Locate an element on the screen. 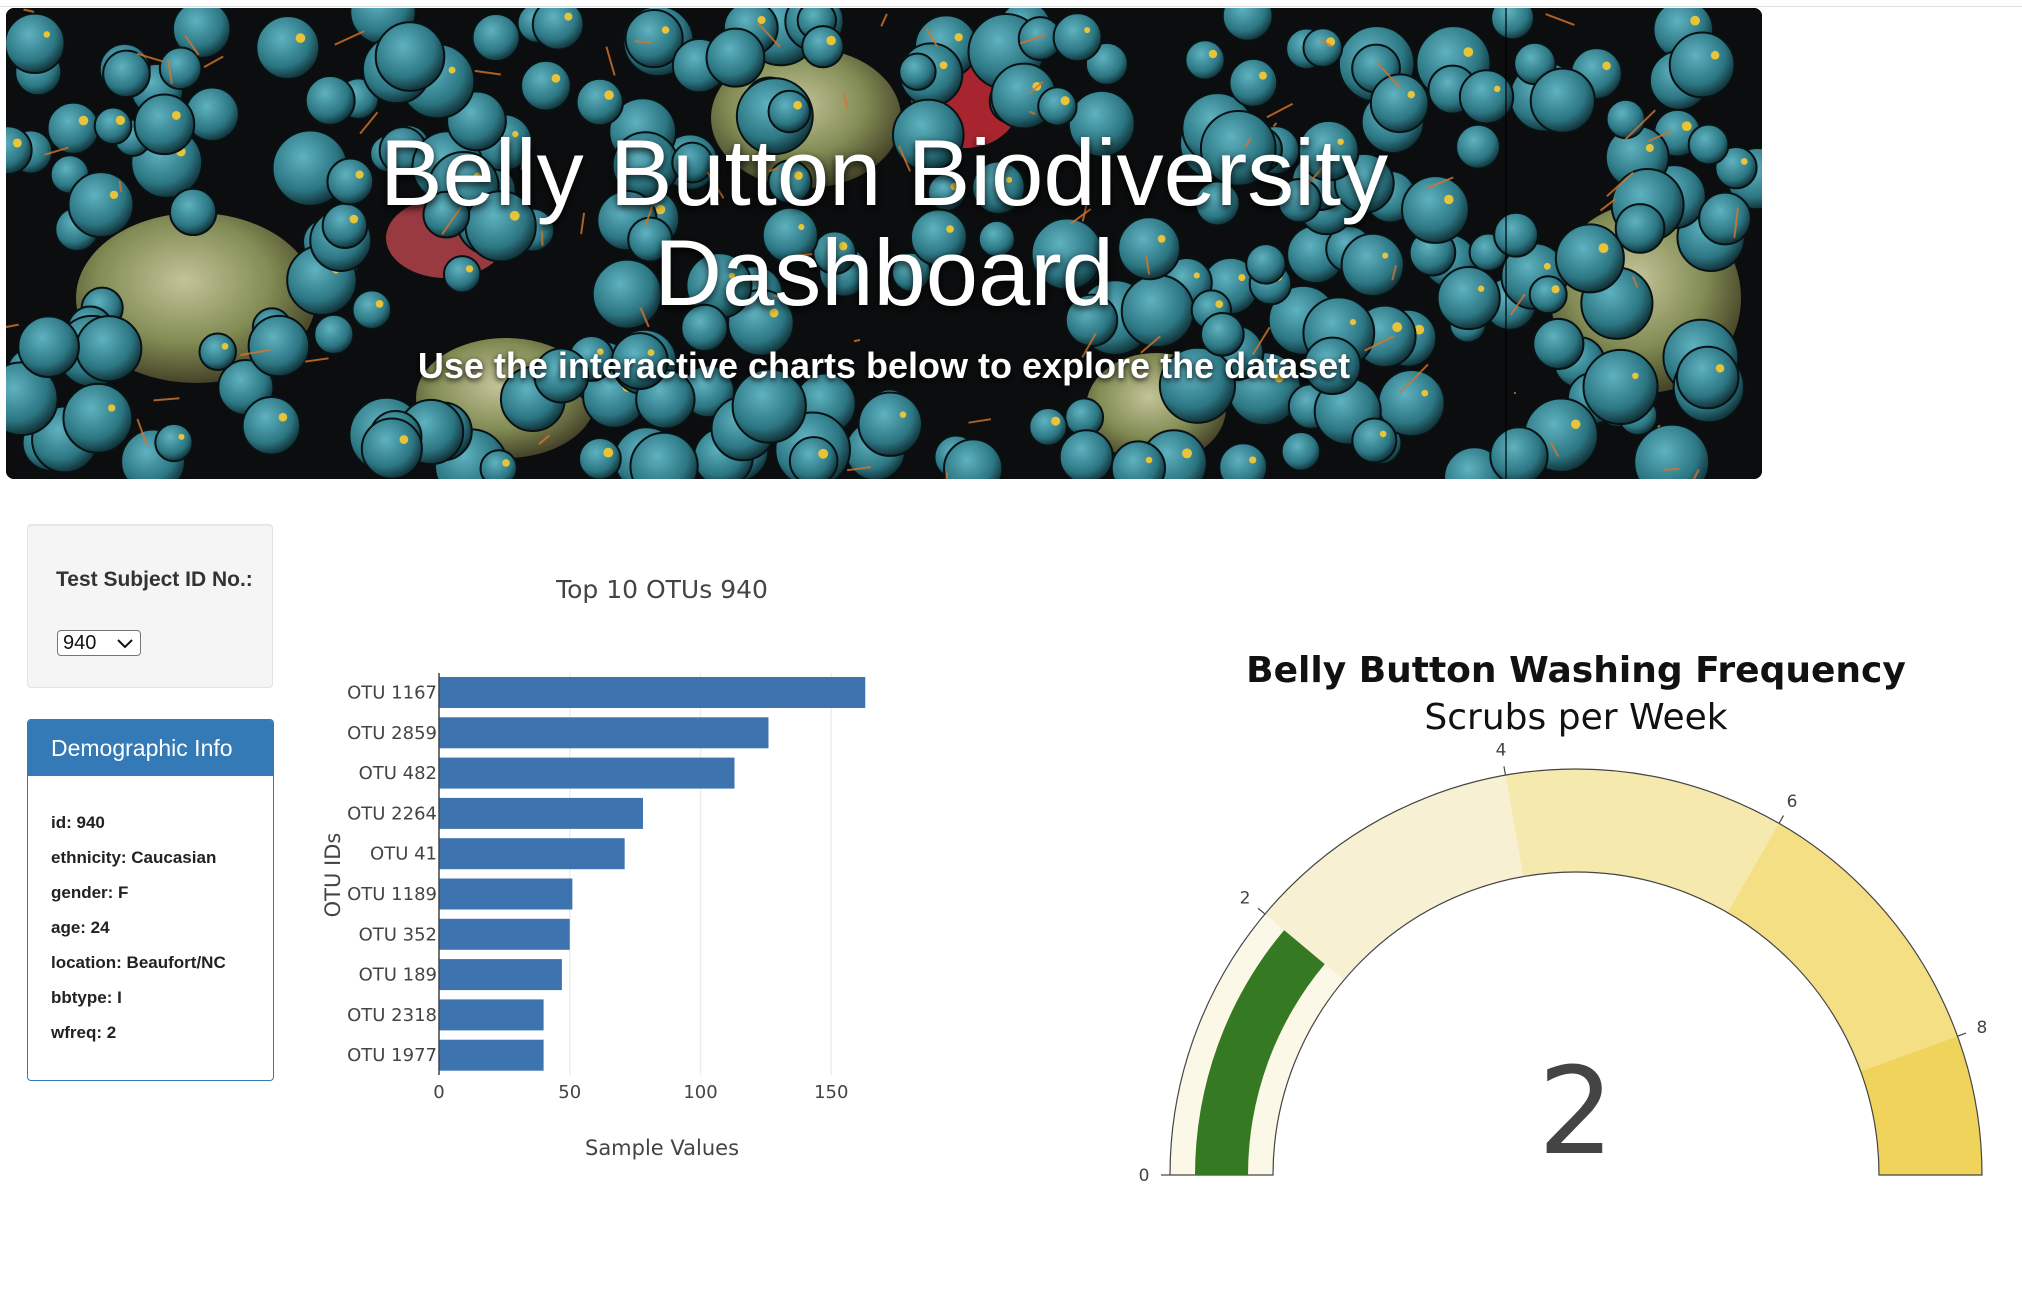  bar-chart-gridlines is located at coordinates (700, 874).